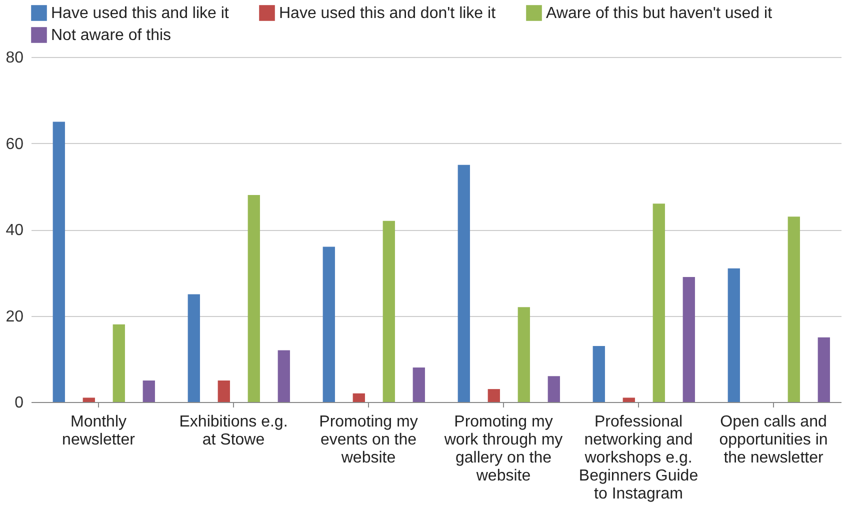 The width and height of the screenshot is (862, 531). I want to click on x-tick-label: Open calls and opportunities in the newsletter, so click(773, 440).